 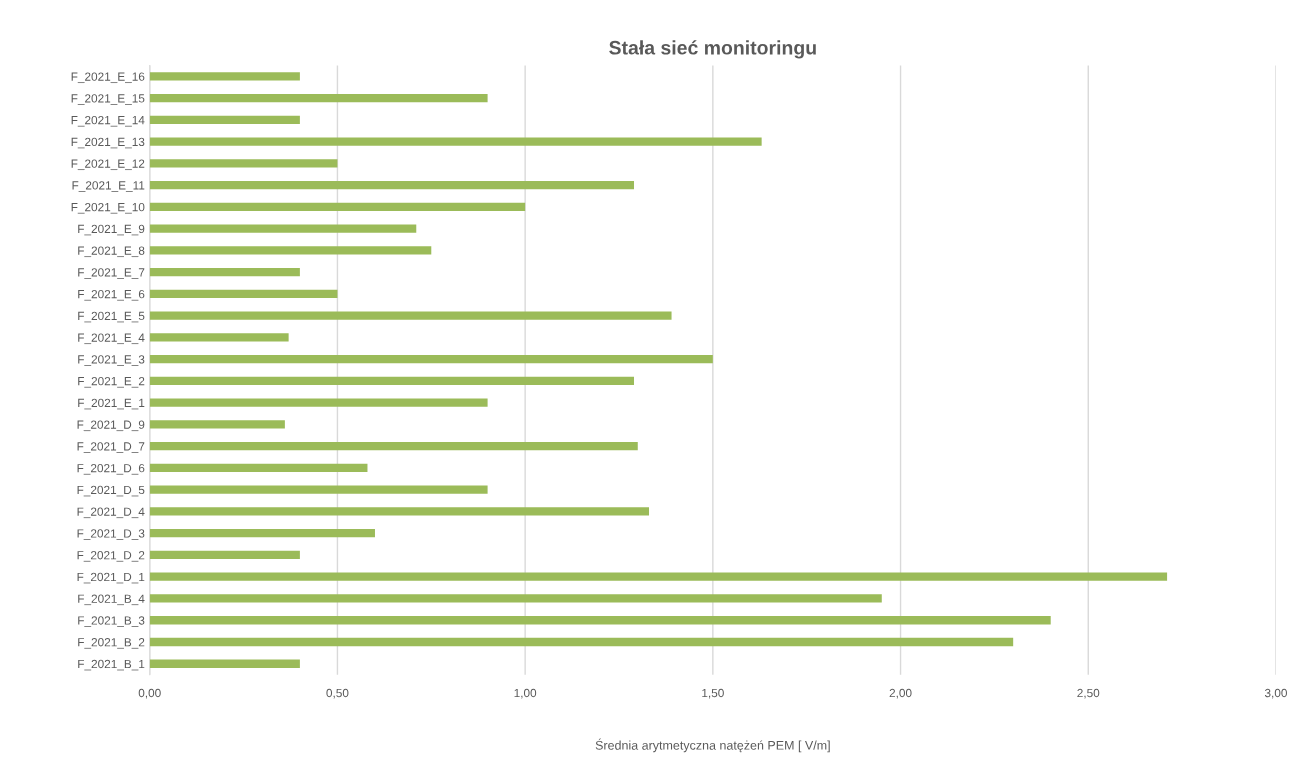 What do you see at coordinates (111, 230) in the screenshot?
I see `y-tick-label: F_2021_E_9` at bounding box center [111, 230].